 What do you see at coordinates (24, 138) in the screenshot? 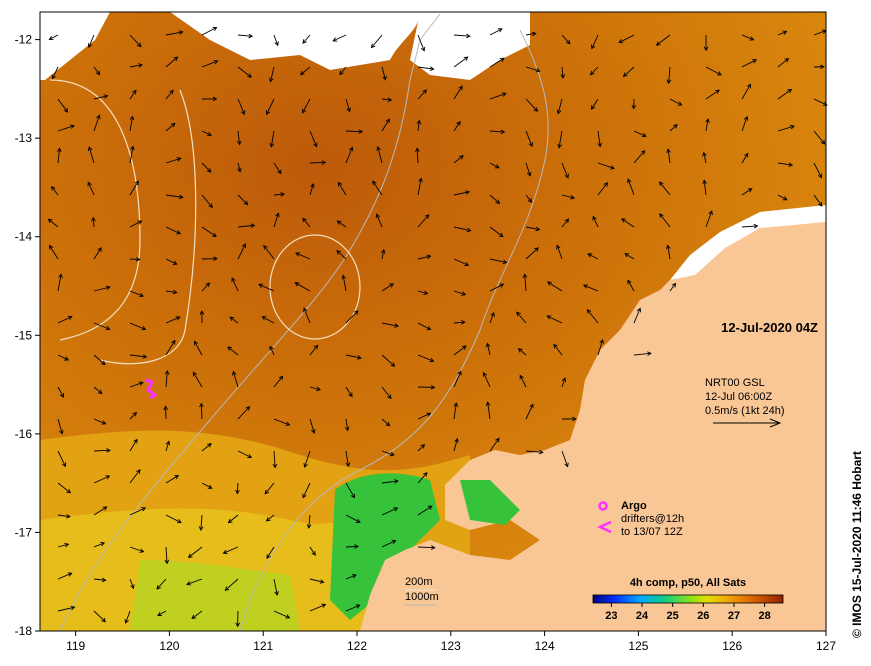
I see `y-tick-label: -13` at bounding box center [24, 138].